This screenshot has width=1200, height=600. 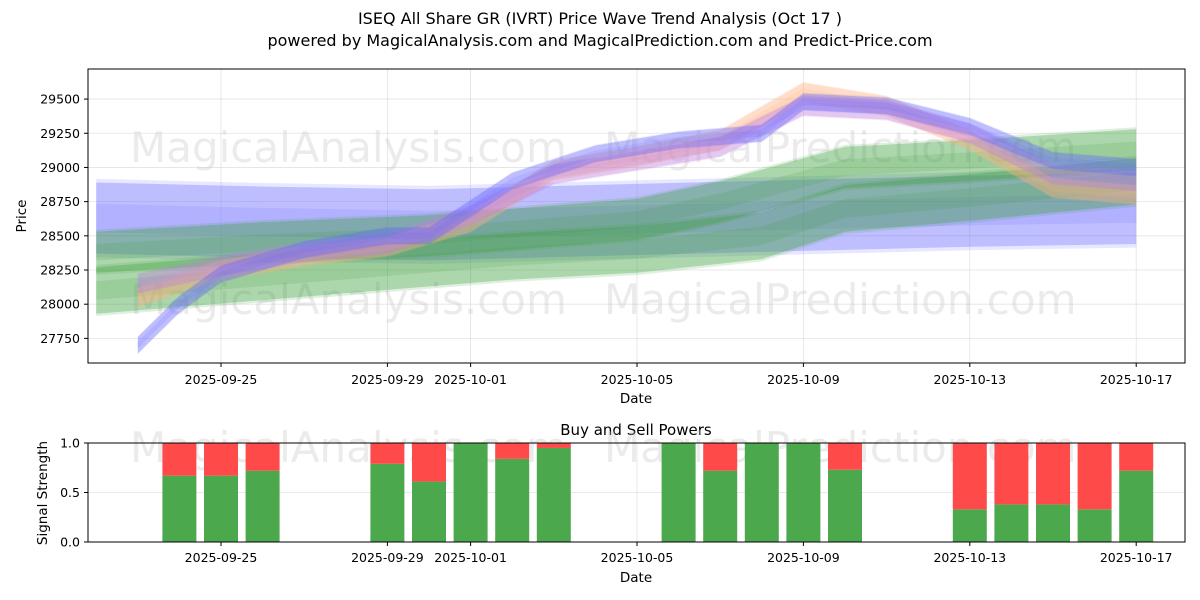 I want to click on y-tick-label: 28250, so click(x=60, y=270).